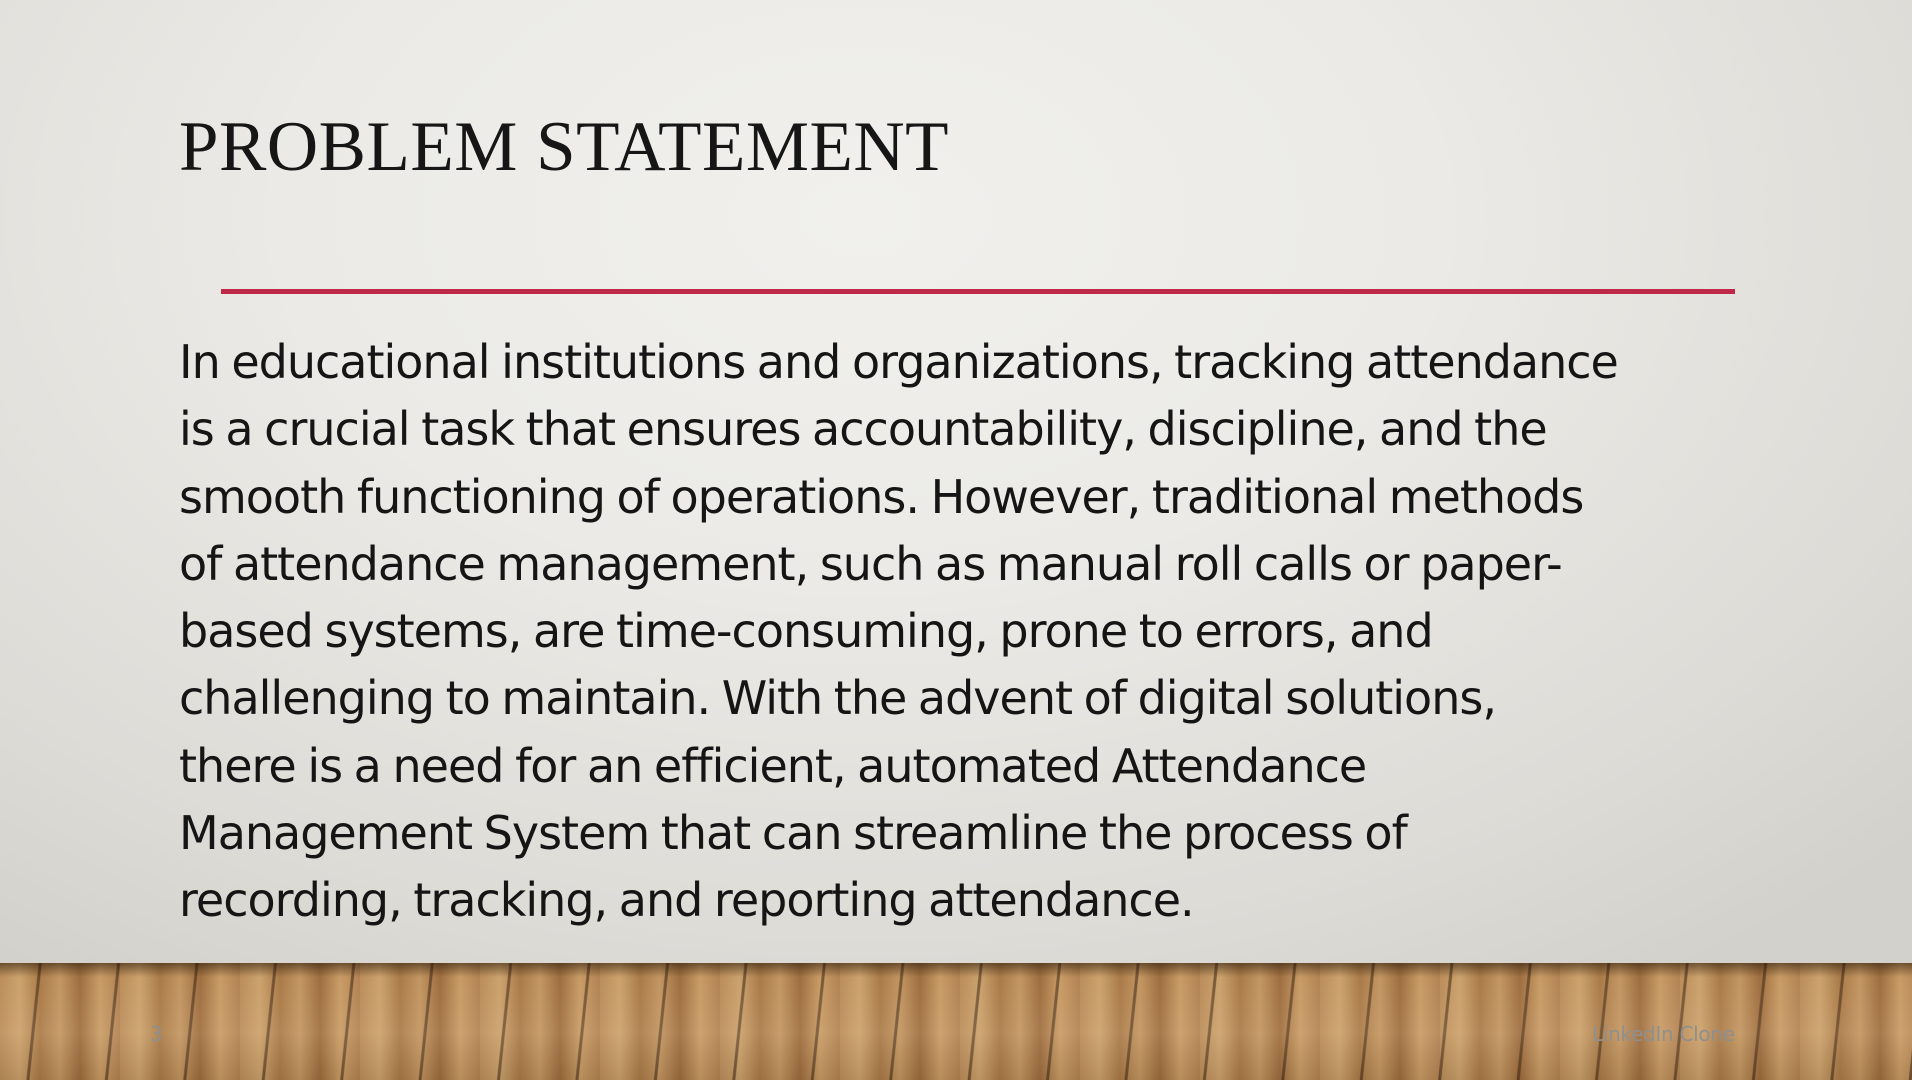 This screenshot has height=1080, width=1912. Describe the element at coordinates (956, 1021) in the screenshot. I see `wood-floor-background` at that location.